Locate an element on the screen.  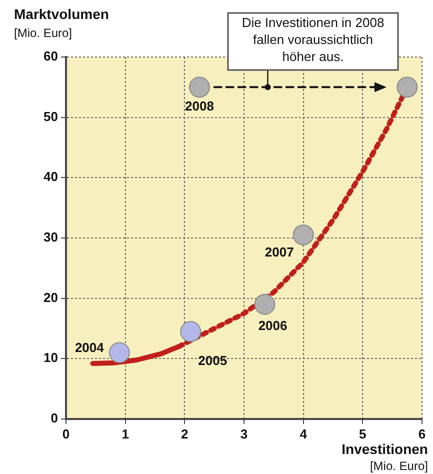
x-axis-title: Investitionen [Mio. Euro] is located at coordinates (385, 457).